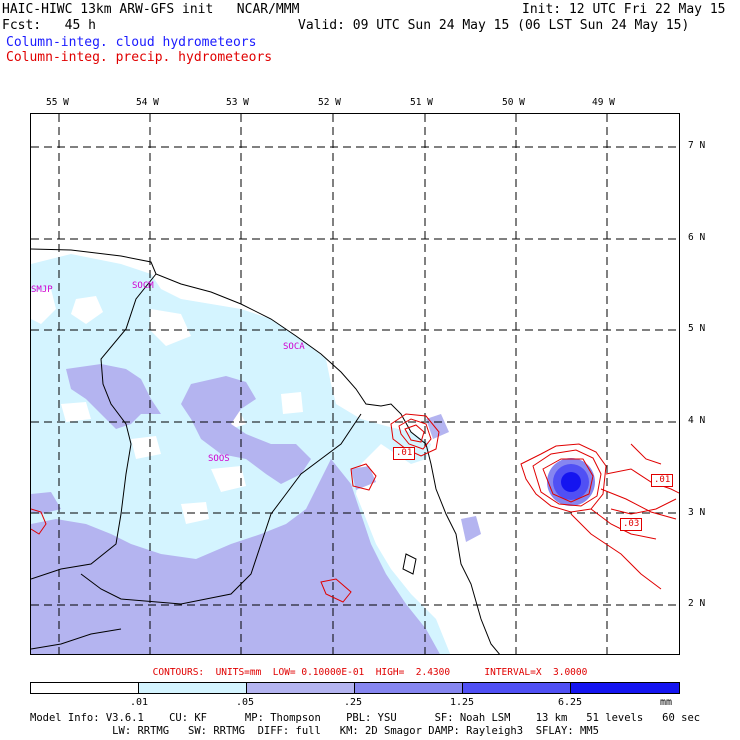  Describe the element at coordinates (697, 420) in the screenshot. I see `lat-label-4n: 4 N` at that location.